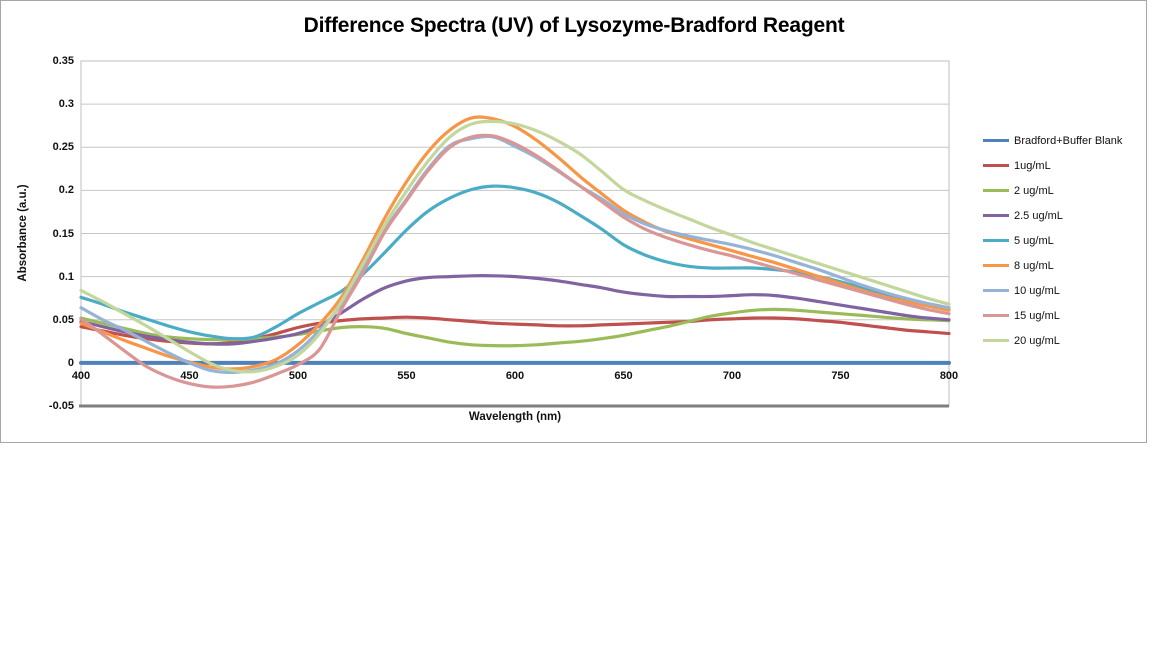  What do you see at coordinates (63, 319) in the screenshot?
I see `y-tick-label: 0.05` at bounding box center [63, 319].